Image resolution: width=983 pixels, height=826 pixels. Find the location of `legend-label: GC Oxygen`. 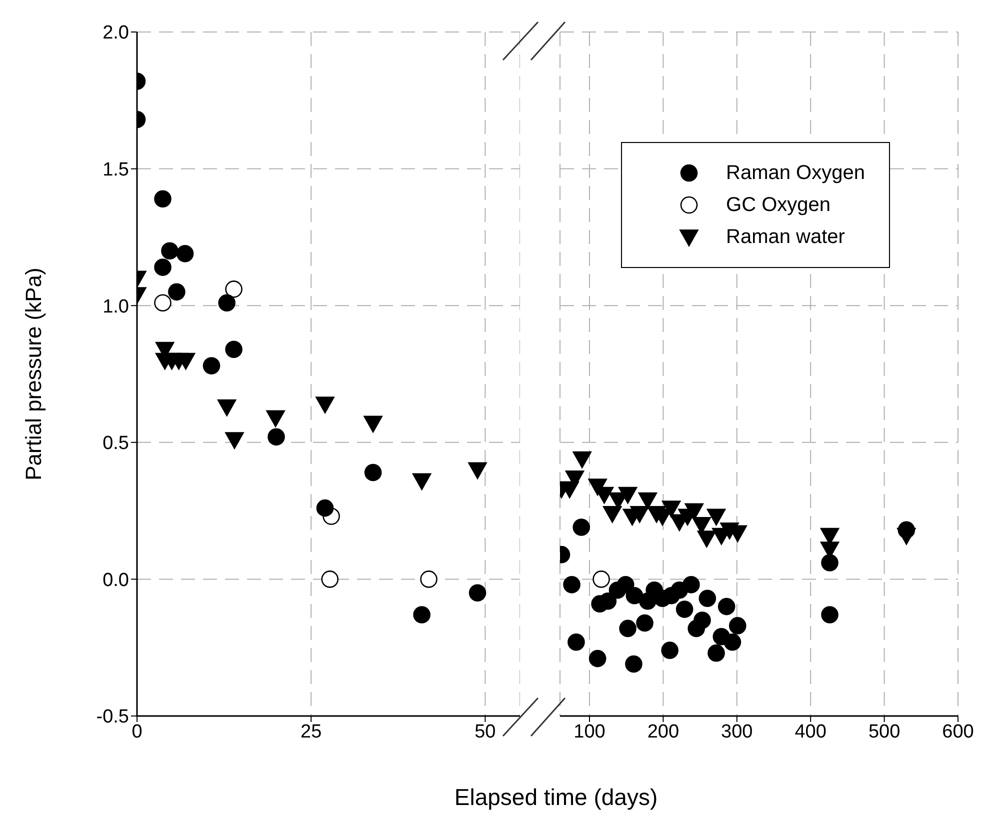

legend-label: GC Oxygen is located at coordinates (778, 205).